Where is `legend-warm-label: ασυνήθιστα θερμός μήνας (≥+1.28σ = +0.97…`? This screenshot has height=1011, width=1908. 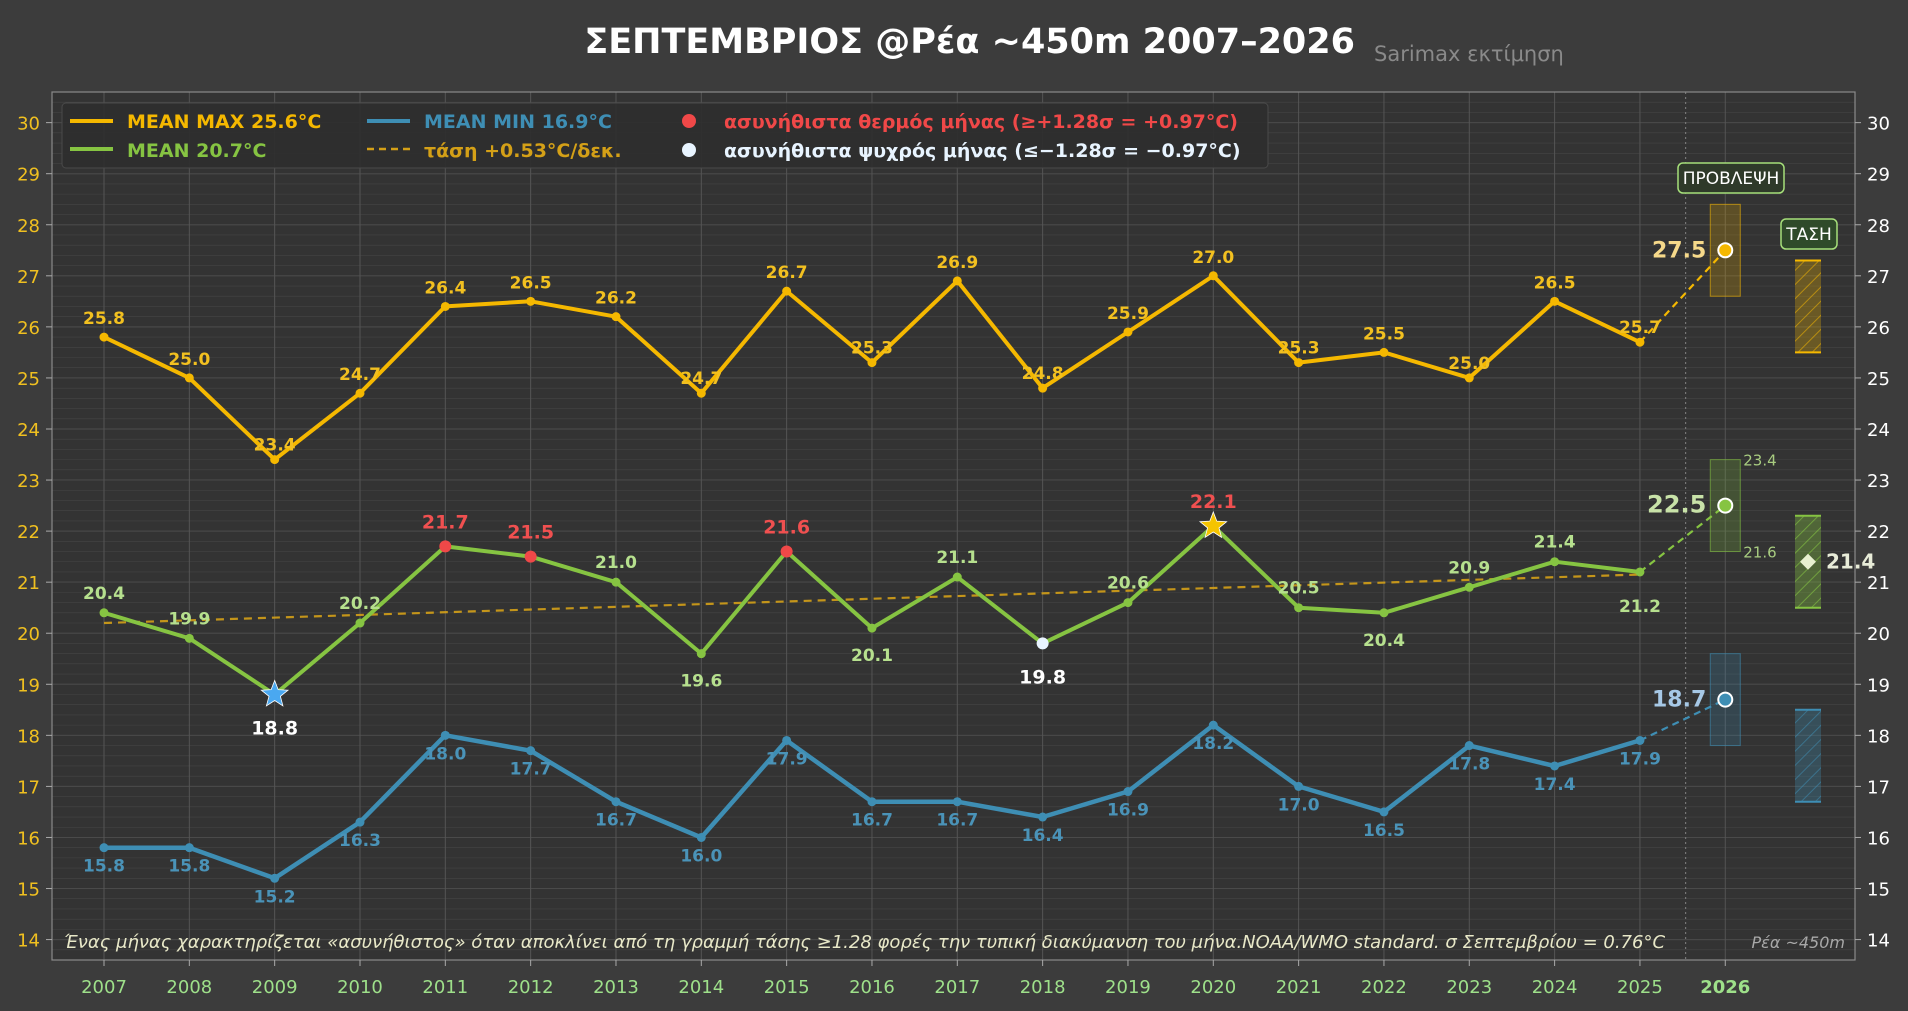
legend-warm-label: ασυνήθιστα θερμός μήνας (≥+1.28σ = +0.97… is located at coordinates (981, 122).